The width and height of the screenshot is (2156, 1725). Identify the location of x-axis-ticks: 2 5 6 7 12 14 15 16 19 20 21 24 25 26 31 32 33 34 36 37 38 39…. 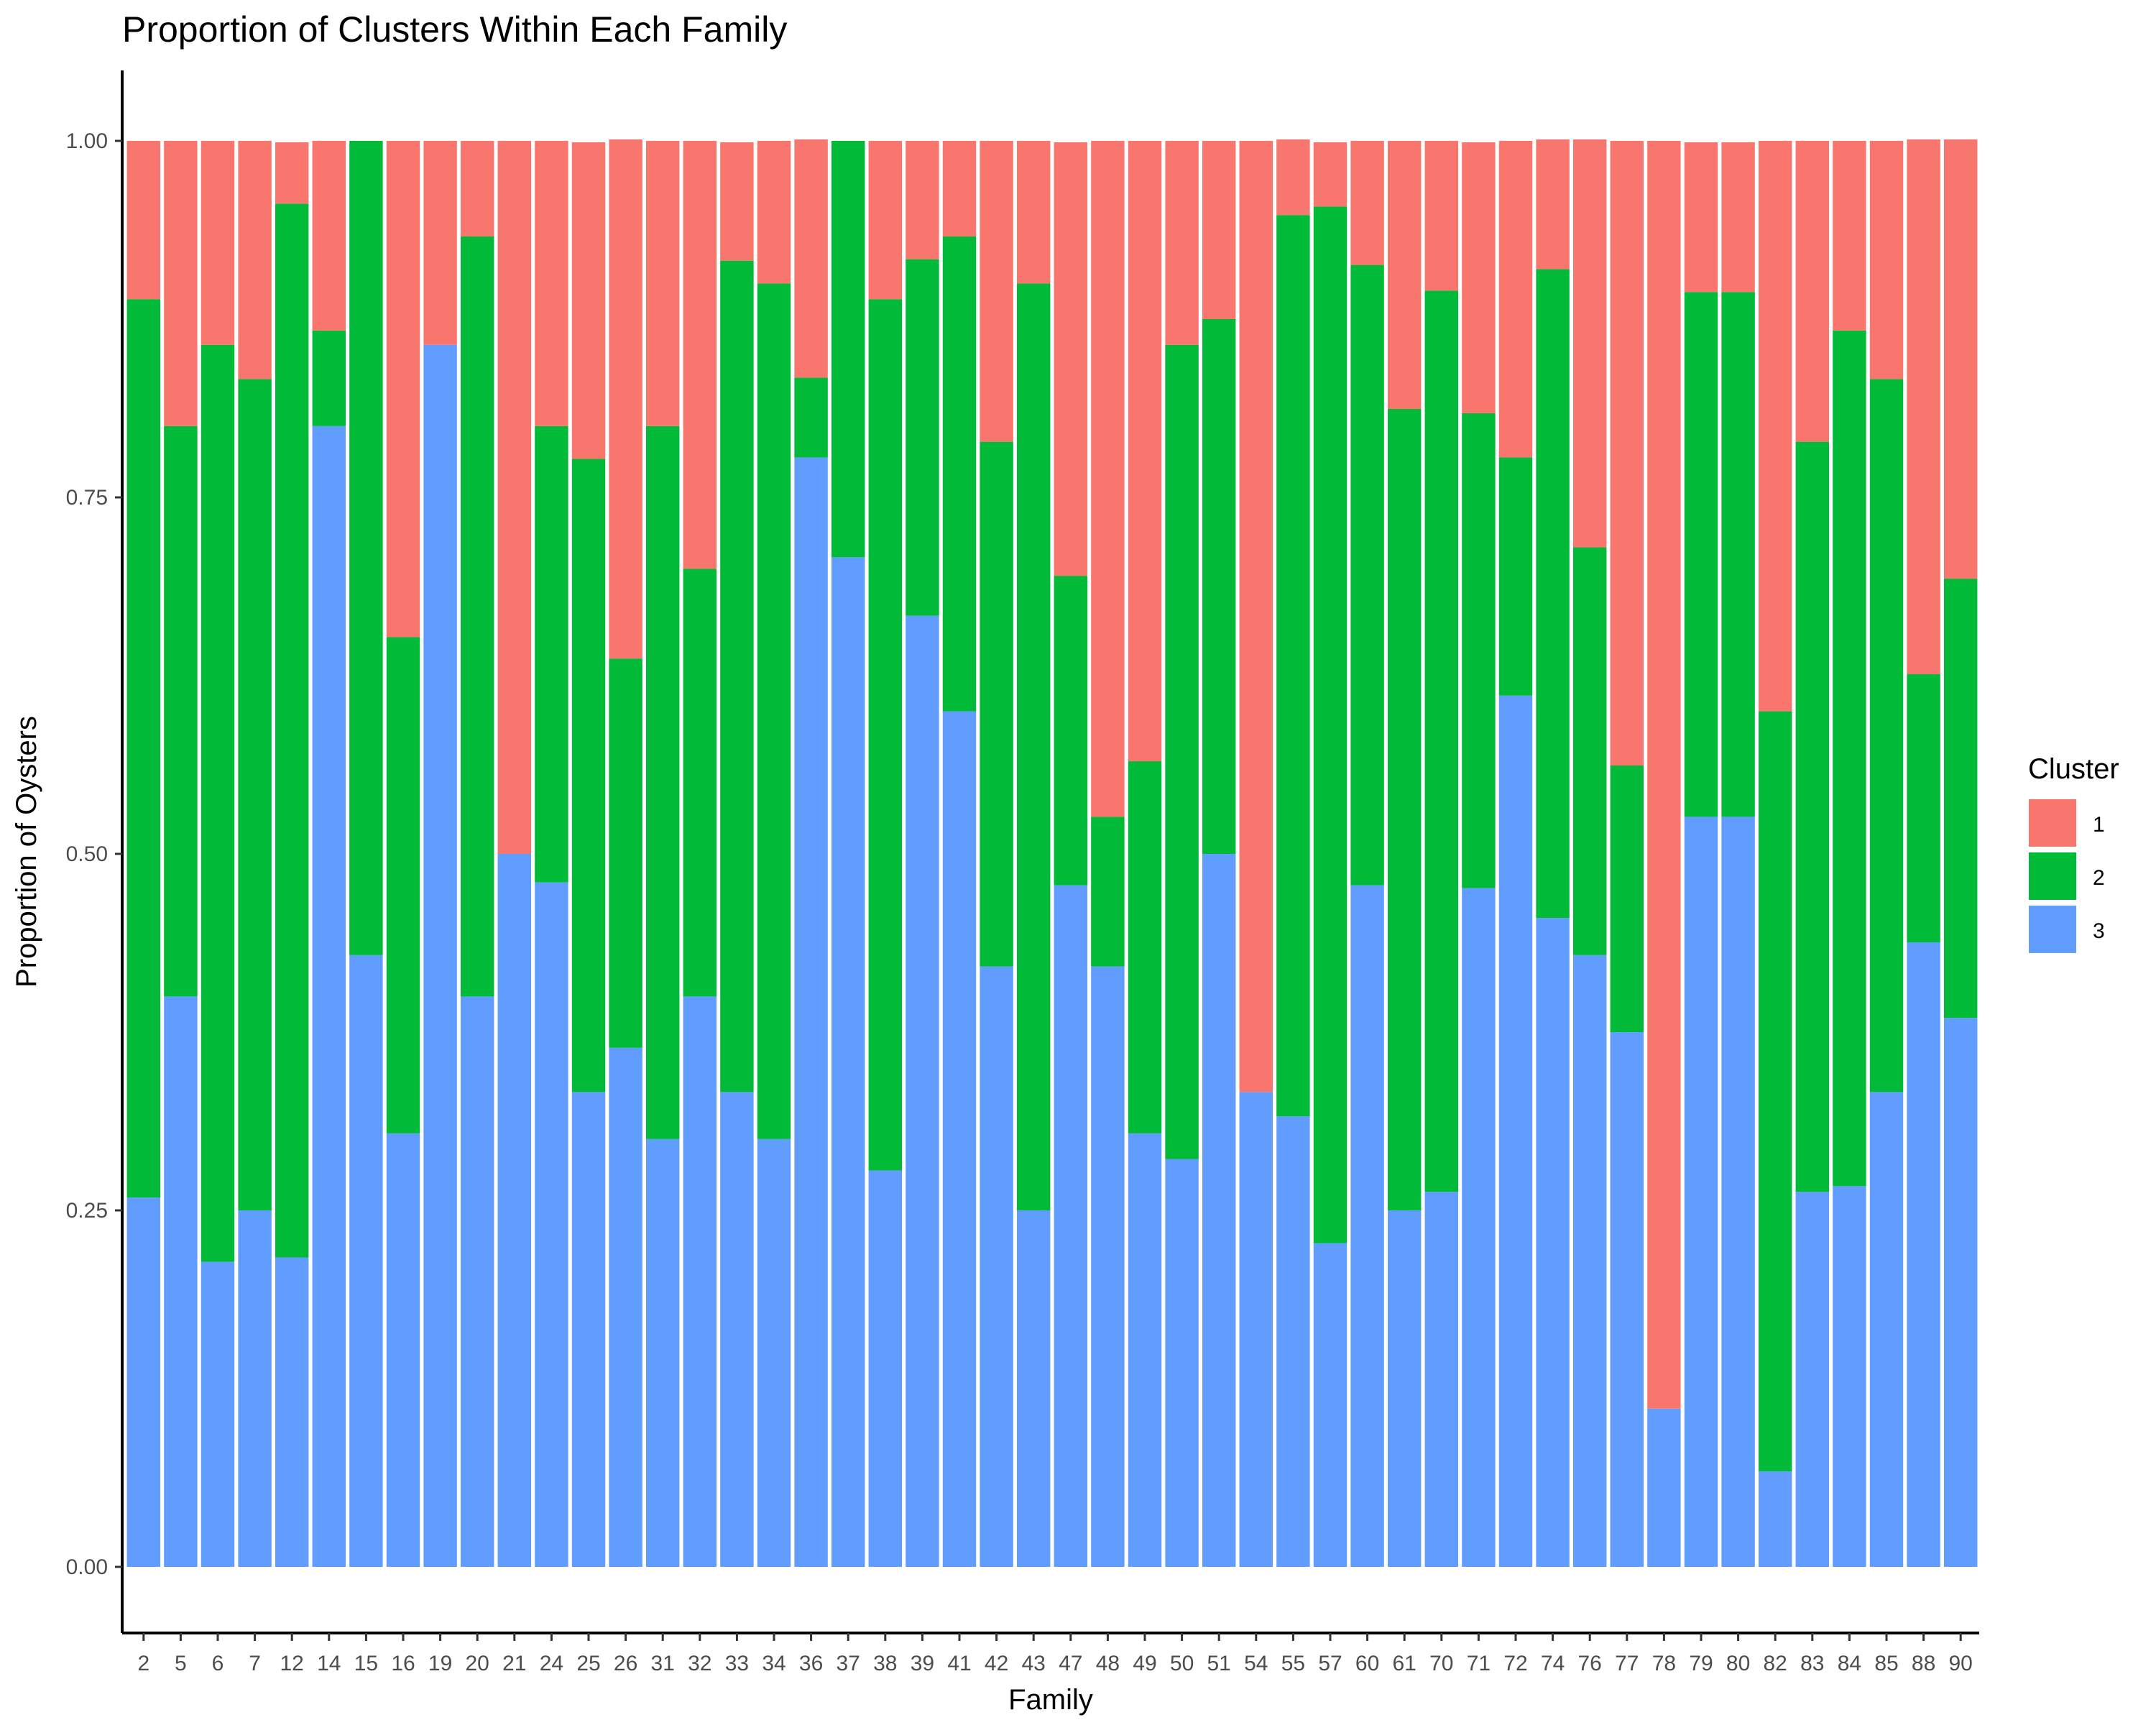
(1055, 1654).